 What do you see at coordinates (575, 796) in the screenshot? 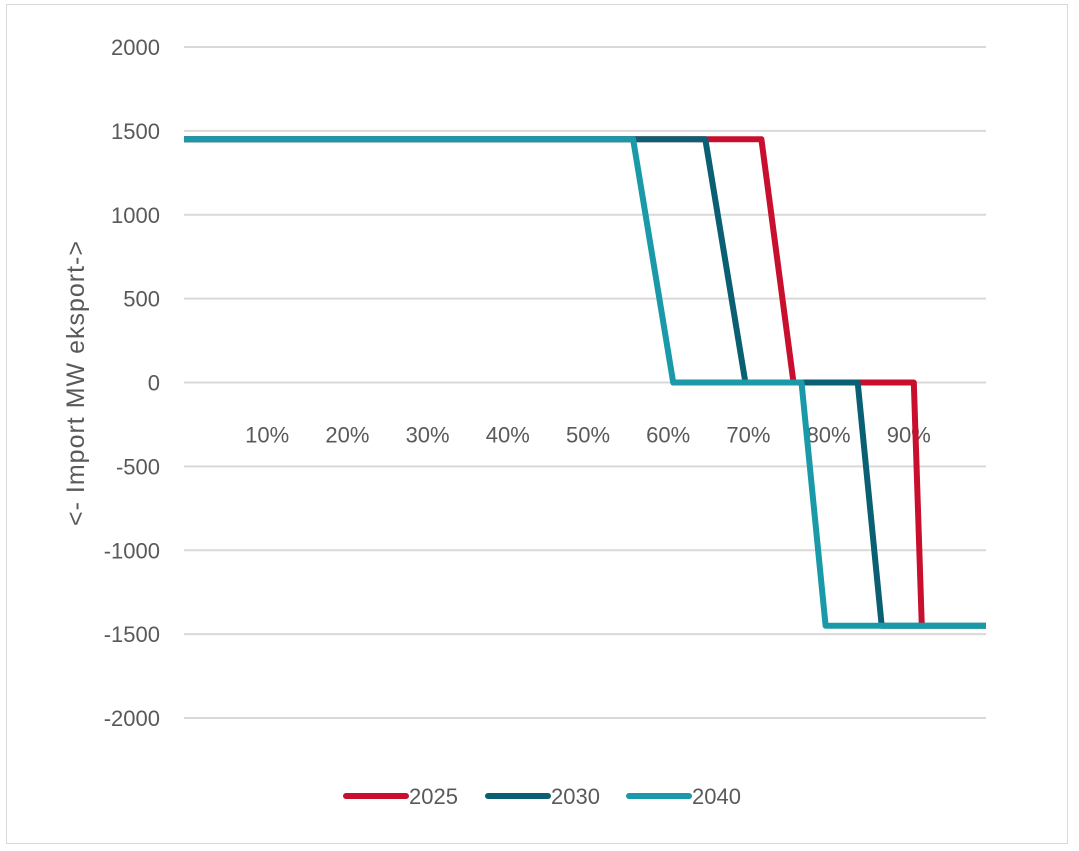
I see `legend-label: 2030` at bounding box center [575, 796].